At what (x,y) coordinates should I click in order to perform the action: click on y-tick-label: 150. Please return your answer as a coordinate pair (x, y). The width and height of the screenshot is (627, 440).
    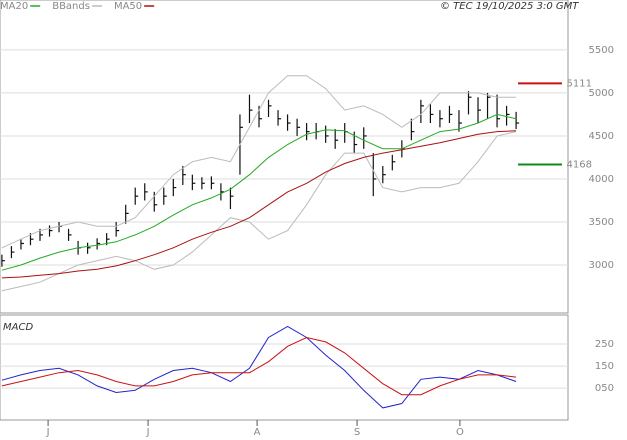
    Looking at the image, I should click on (604, 366).